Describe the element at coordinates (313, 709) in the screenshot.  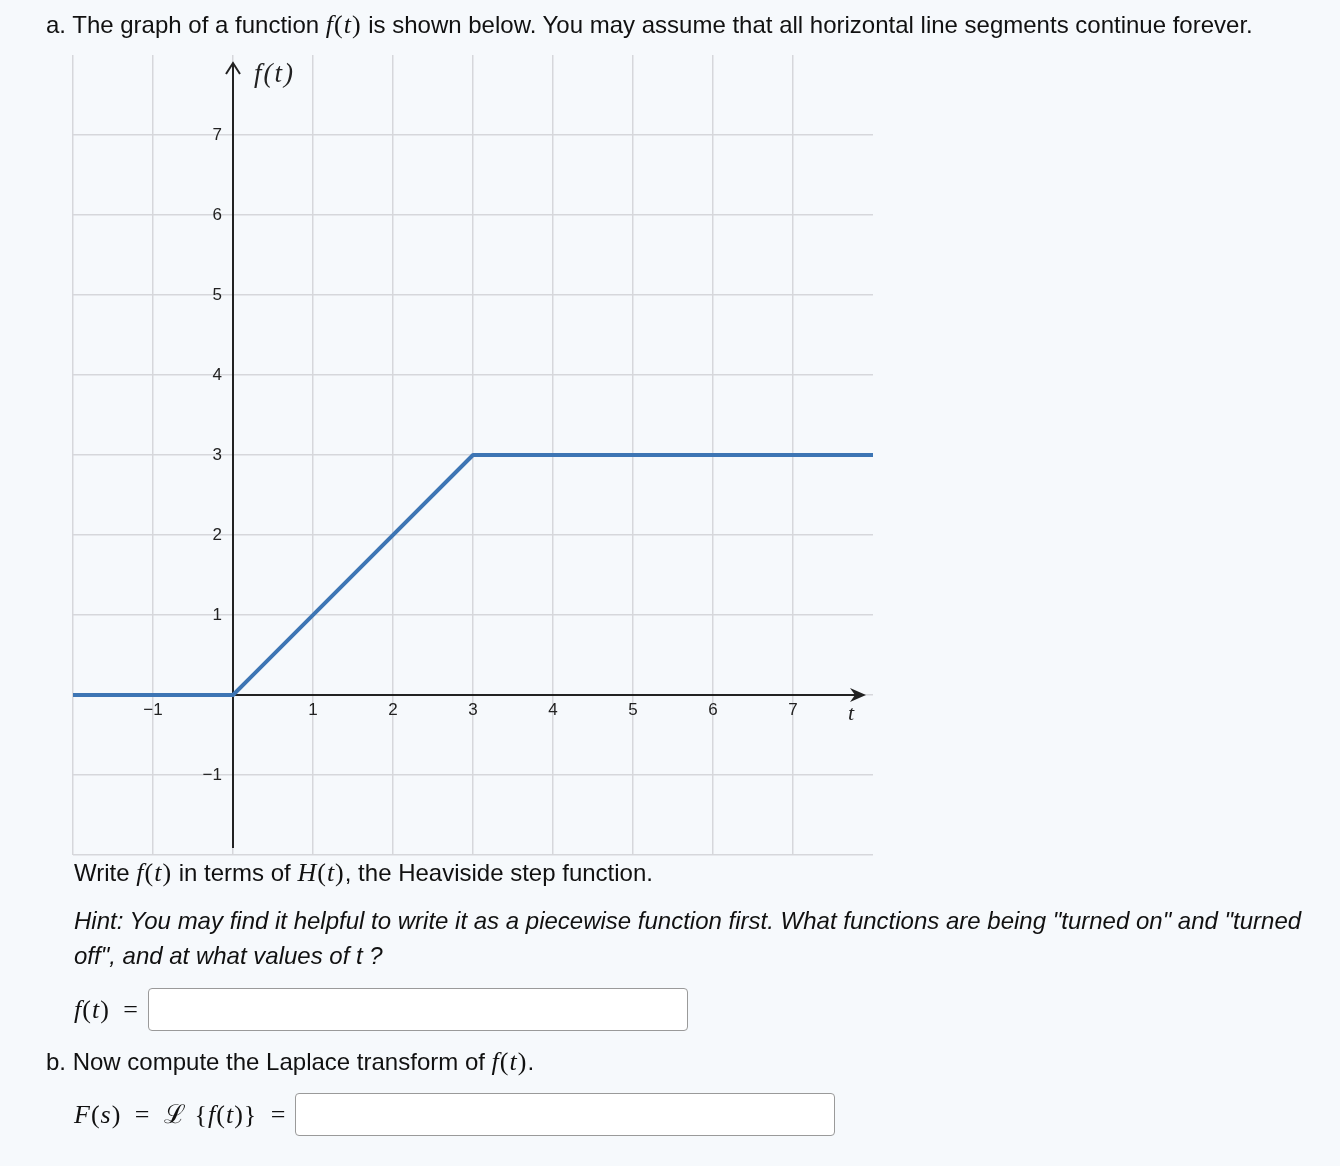
I see `x-tick-label: 1` at that location.